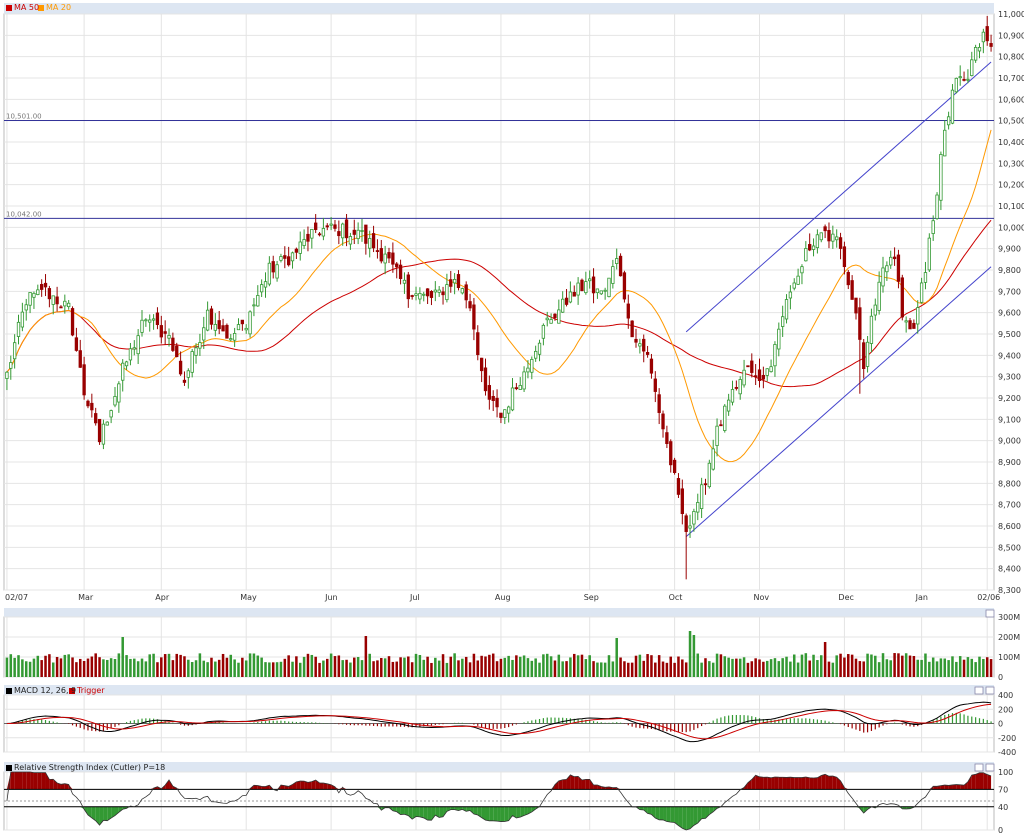 The width and height of the screenshot is (1024, 836). What do you see at coordinates (1007, 752) in the screenshot?
I see `macd-ytick-label: -400` at bounding box center [1007, 752].